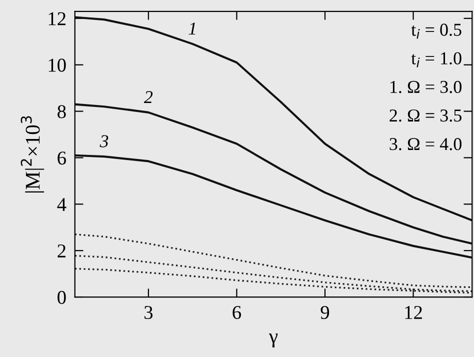 This screenshot has width=474, height=357. Describe the element at coordinates (62, 297) in the screenshot. I see `y-tick-label: 0` at that location.